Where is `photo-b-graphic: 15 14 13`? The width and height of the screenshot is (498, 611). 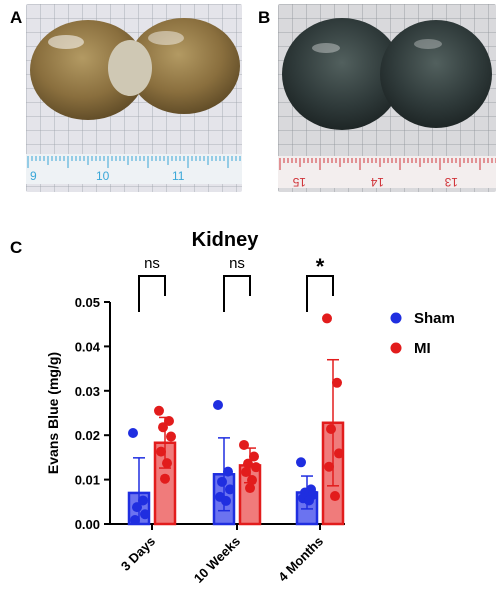 photo-b-graphic: 15 14 13 is located at coordinates (387, 98).